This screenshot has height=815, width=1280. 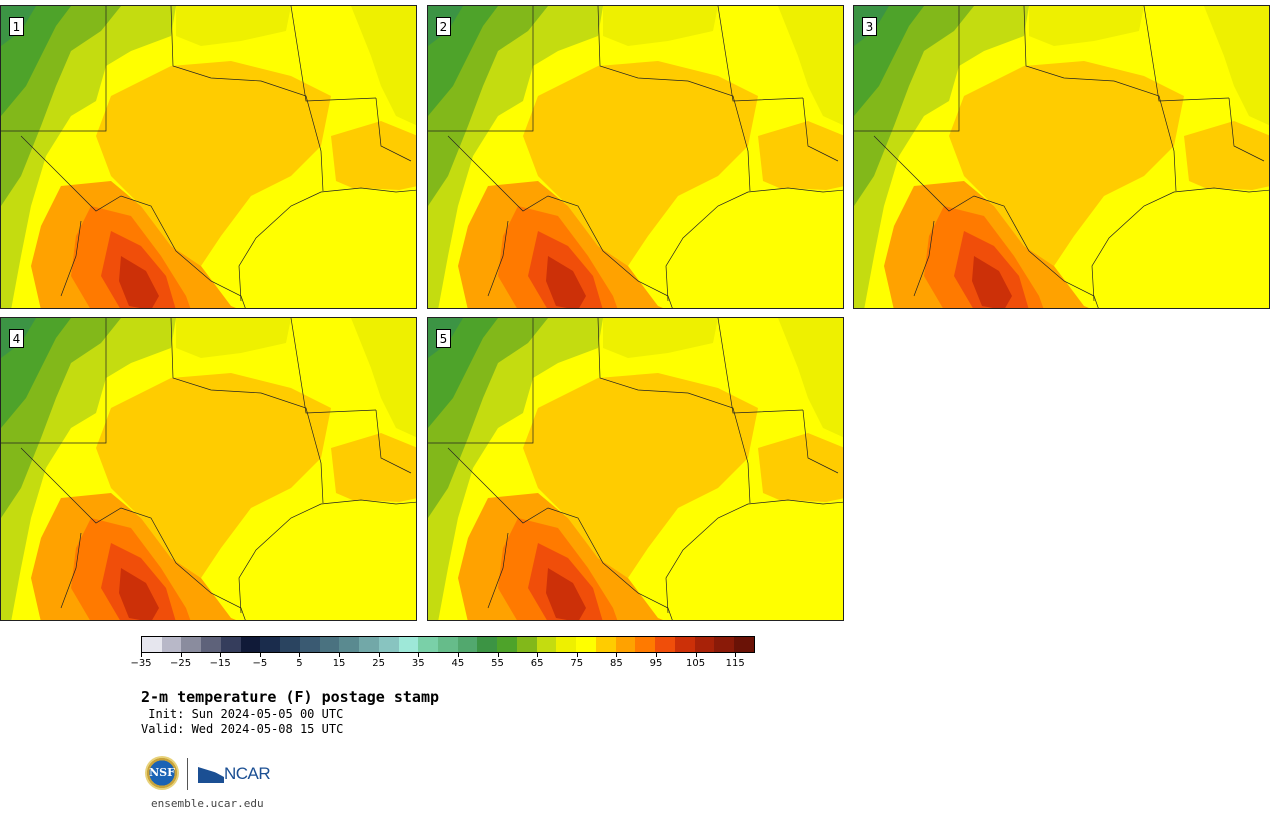 What do you see at coordinates (207, 803) in the screenshot?
I see `website-url: ensemble.ucar.edu` at bounding box center [207, 803].